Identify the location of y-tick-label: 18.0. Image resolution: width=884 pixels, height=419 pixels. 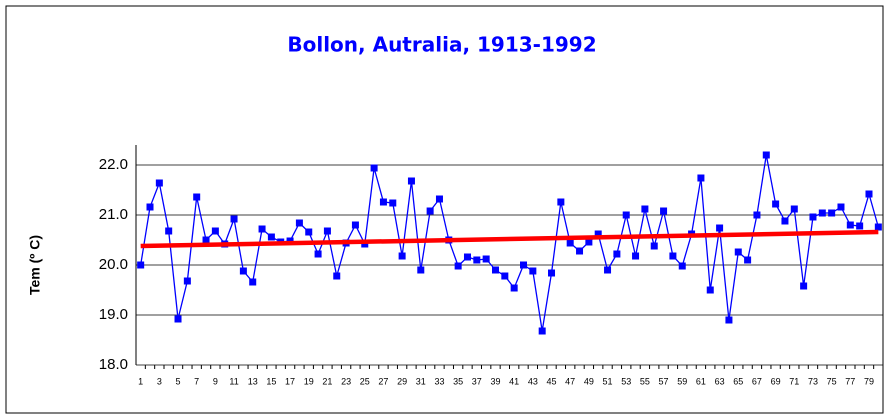
(113, 364).